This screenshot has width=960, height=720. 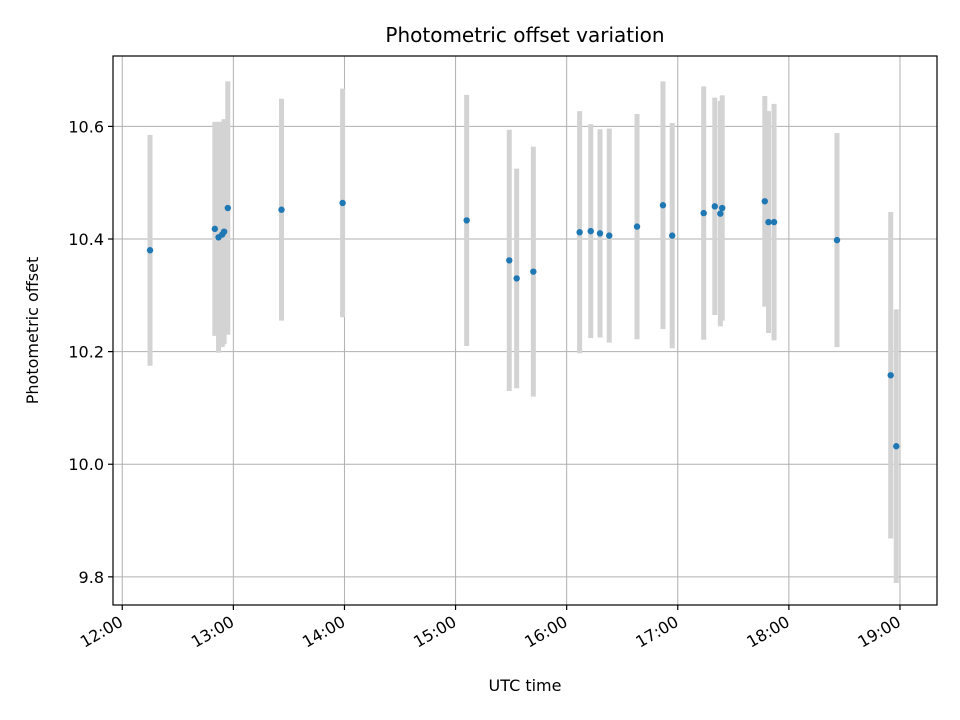 I want to click on x-axis-label: UTC time, so click(x=525, y=685).